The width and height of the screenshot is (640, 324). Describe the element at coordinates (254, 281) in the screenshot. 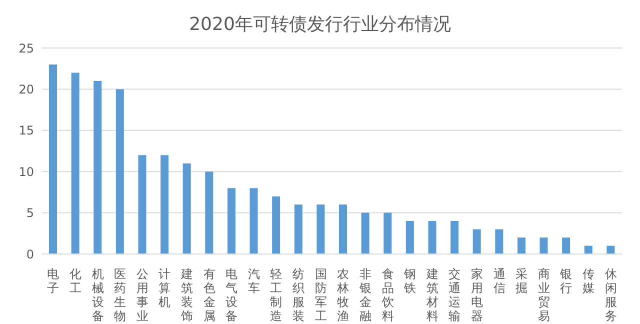

I see `x-tick-label: 汽车` at that location.